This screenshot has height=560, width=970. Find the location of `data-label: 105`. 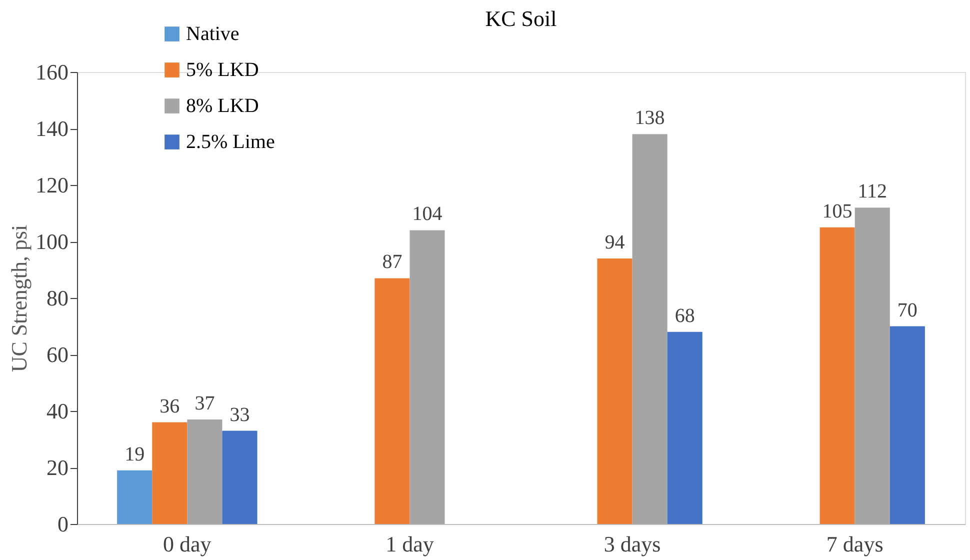

data-label: 105 is located at coordinates (837, 211).